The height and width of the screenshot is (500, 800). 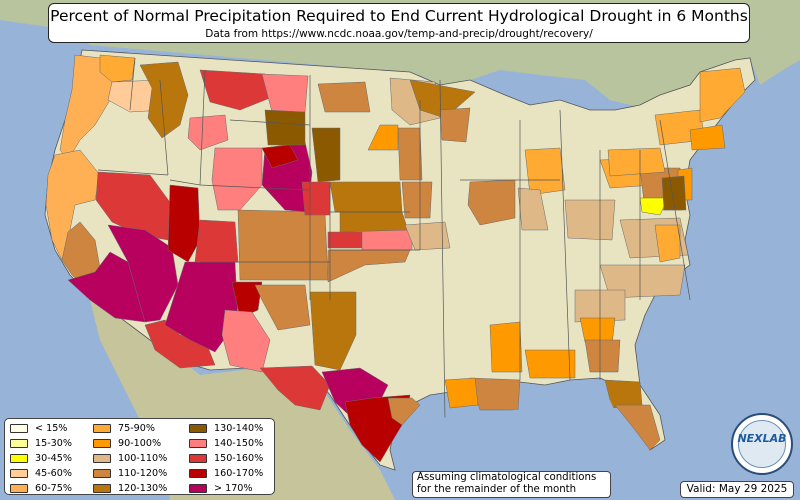 What do you see at coordinates (637, 427) in the screenshot?
I see `region-florida` at bounding box center [637, 427].